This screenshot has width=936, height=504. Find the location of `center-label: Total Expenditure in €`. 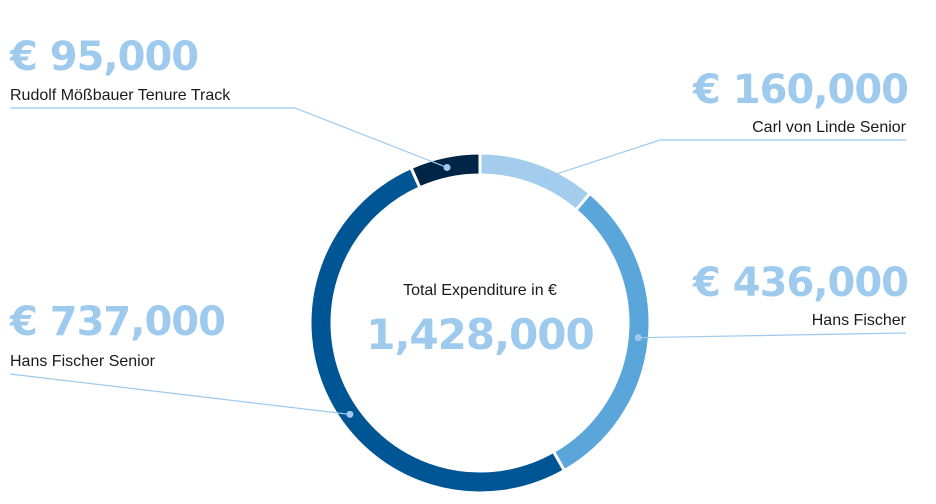

center-label: Total Expenditure in € is located at coordinates (480, 290).